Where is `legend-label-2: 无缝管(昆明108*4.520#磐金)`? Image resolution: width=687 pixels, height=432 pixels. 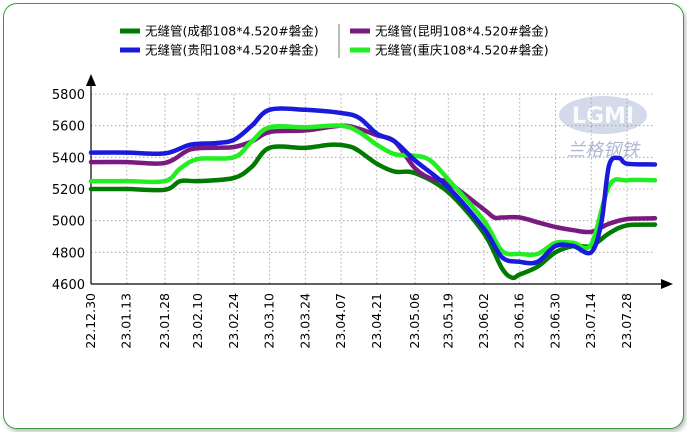 legend-label-2: 无缝管(昆明108*4.520#磐金) is located at coordinates (462, 31).